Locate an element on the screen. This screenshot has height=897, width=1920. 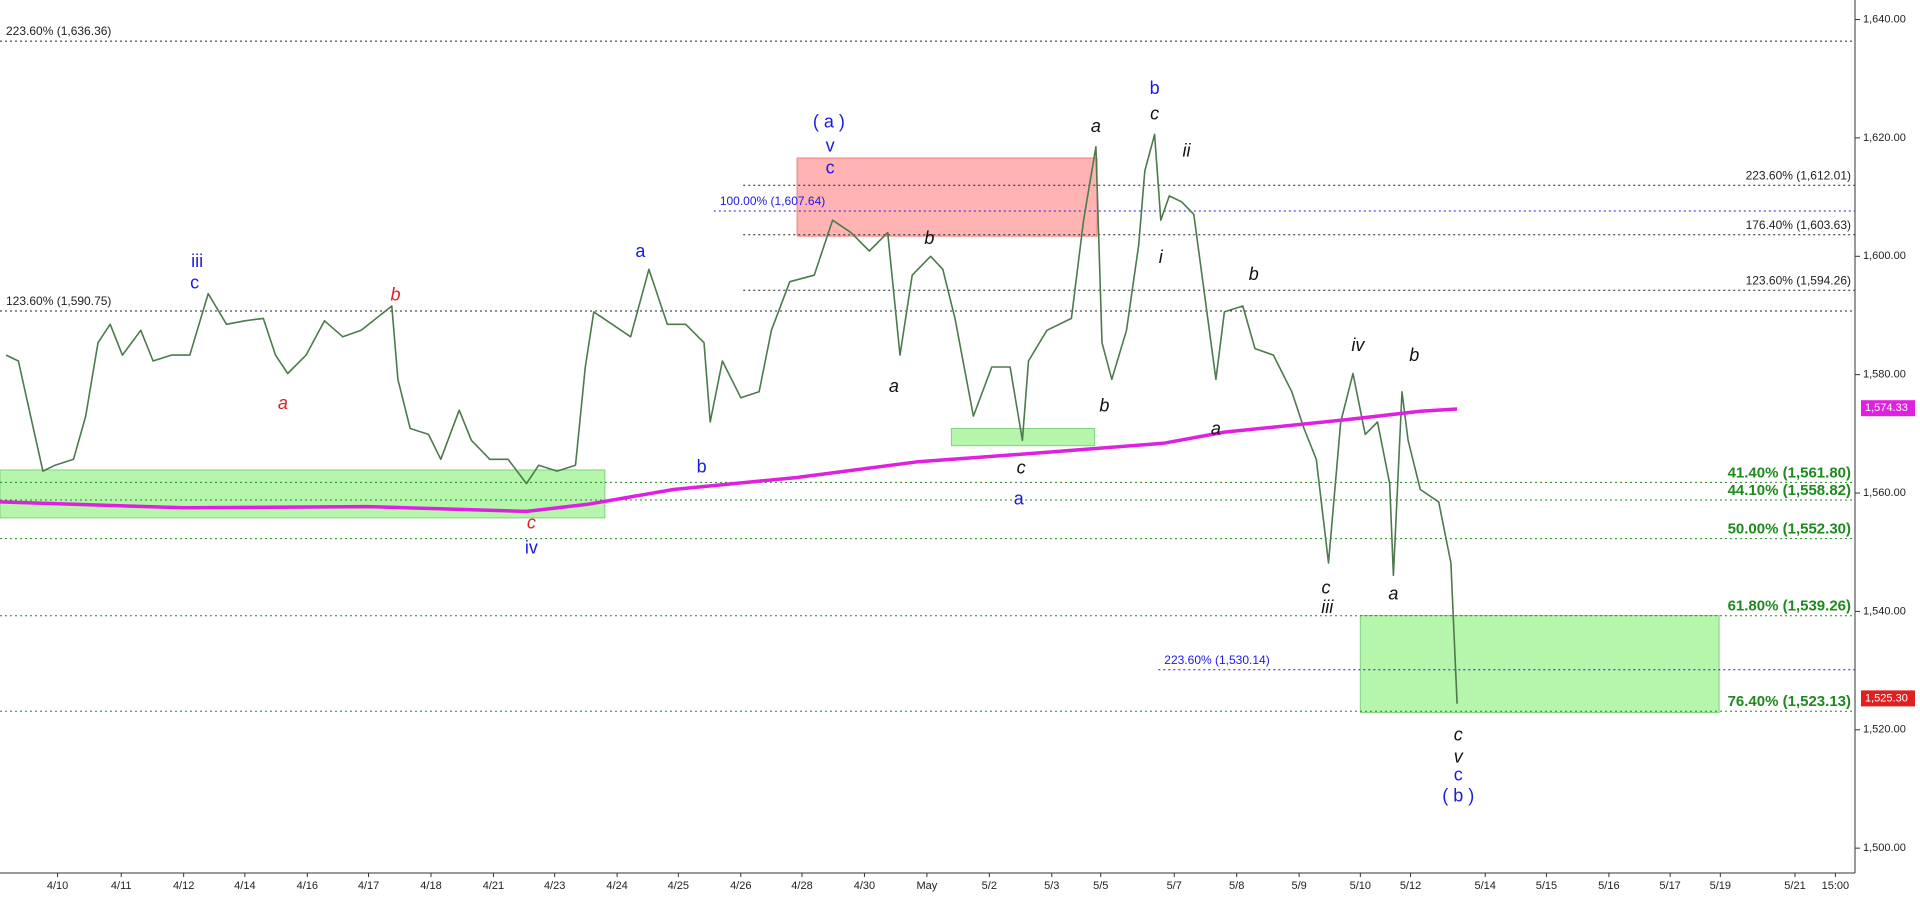
x-tick-label: 4/21 is located at coordinates (493, 886).